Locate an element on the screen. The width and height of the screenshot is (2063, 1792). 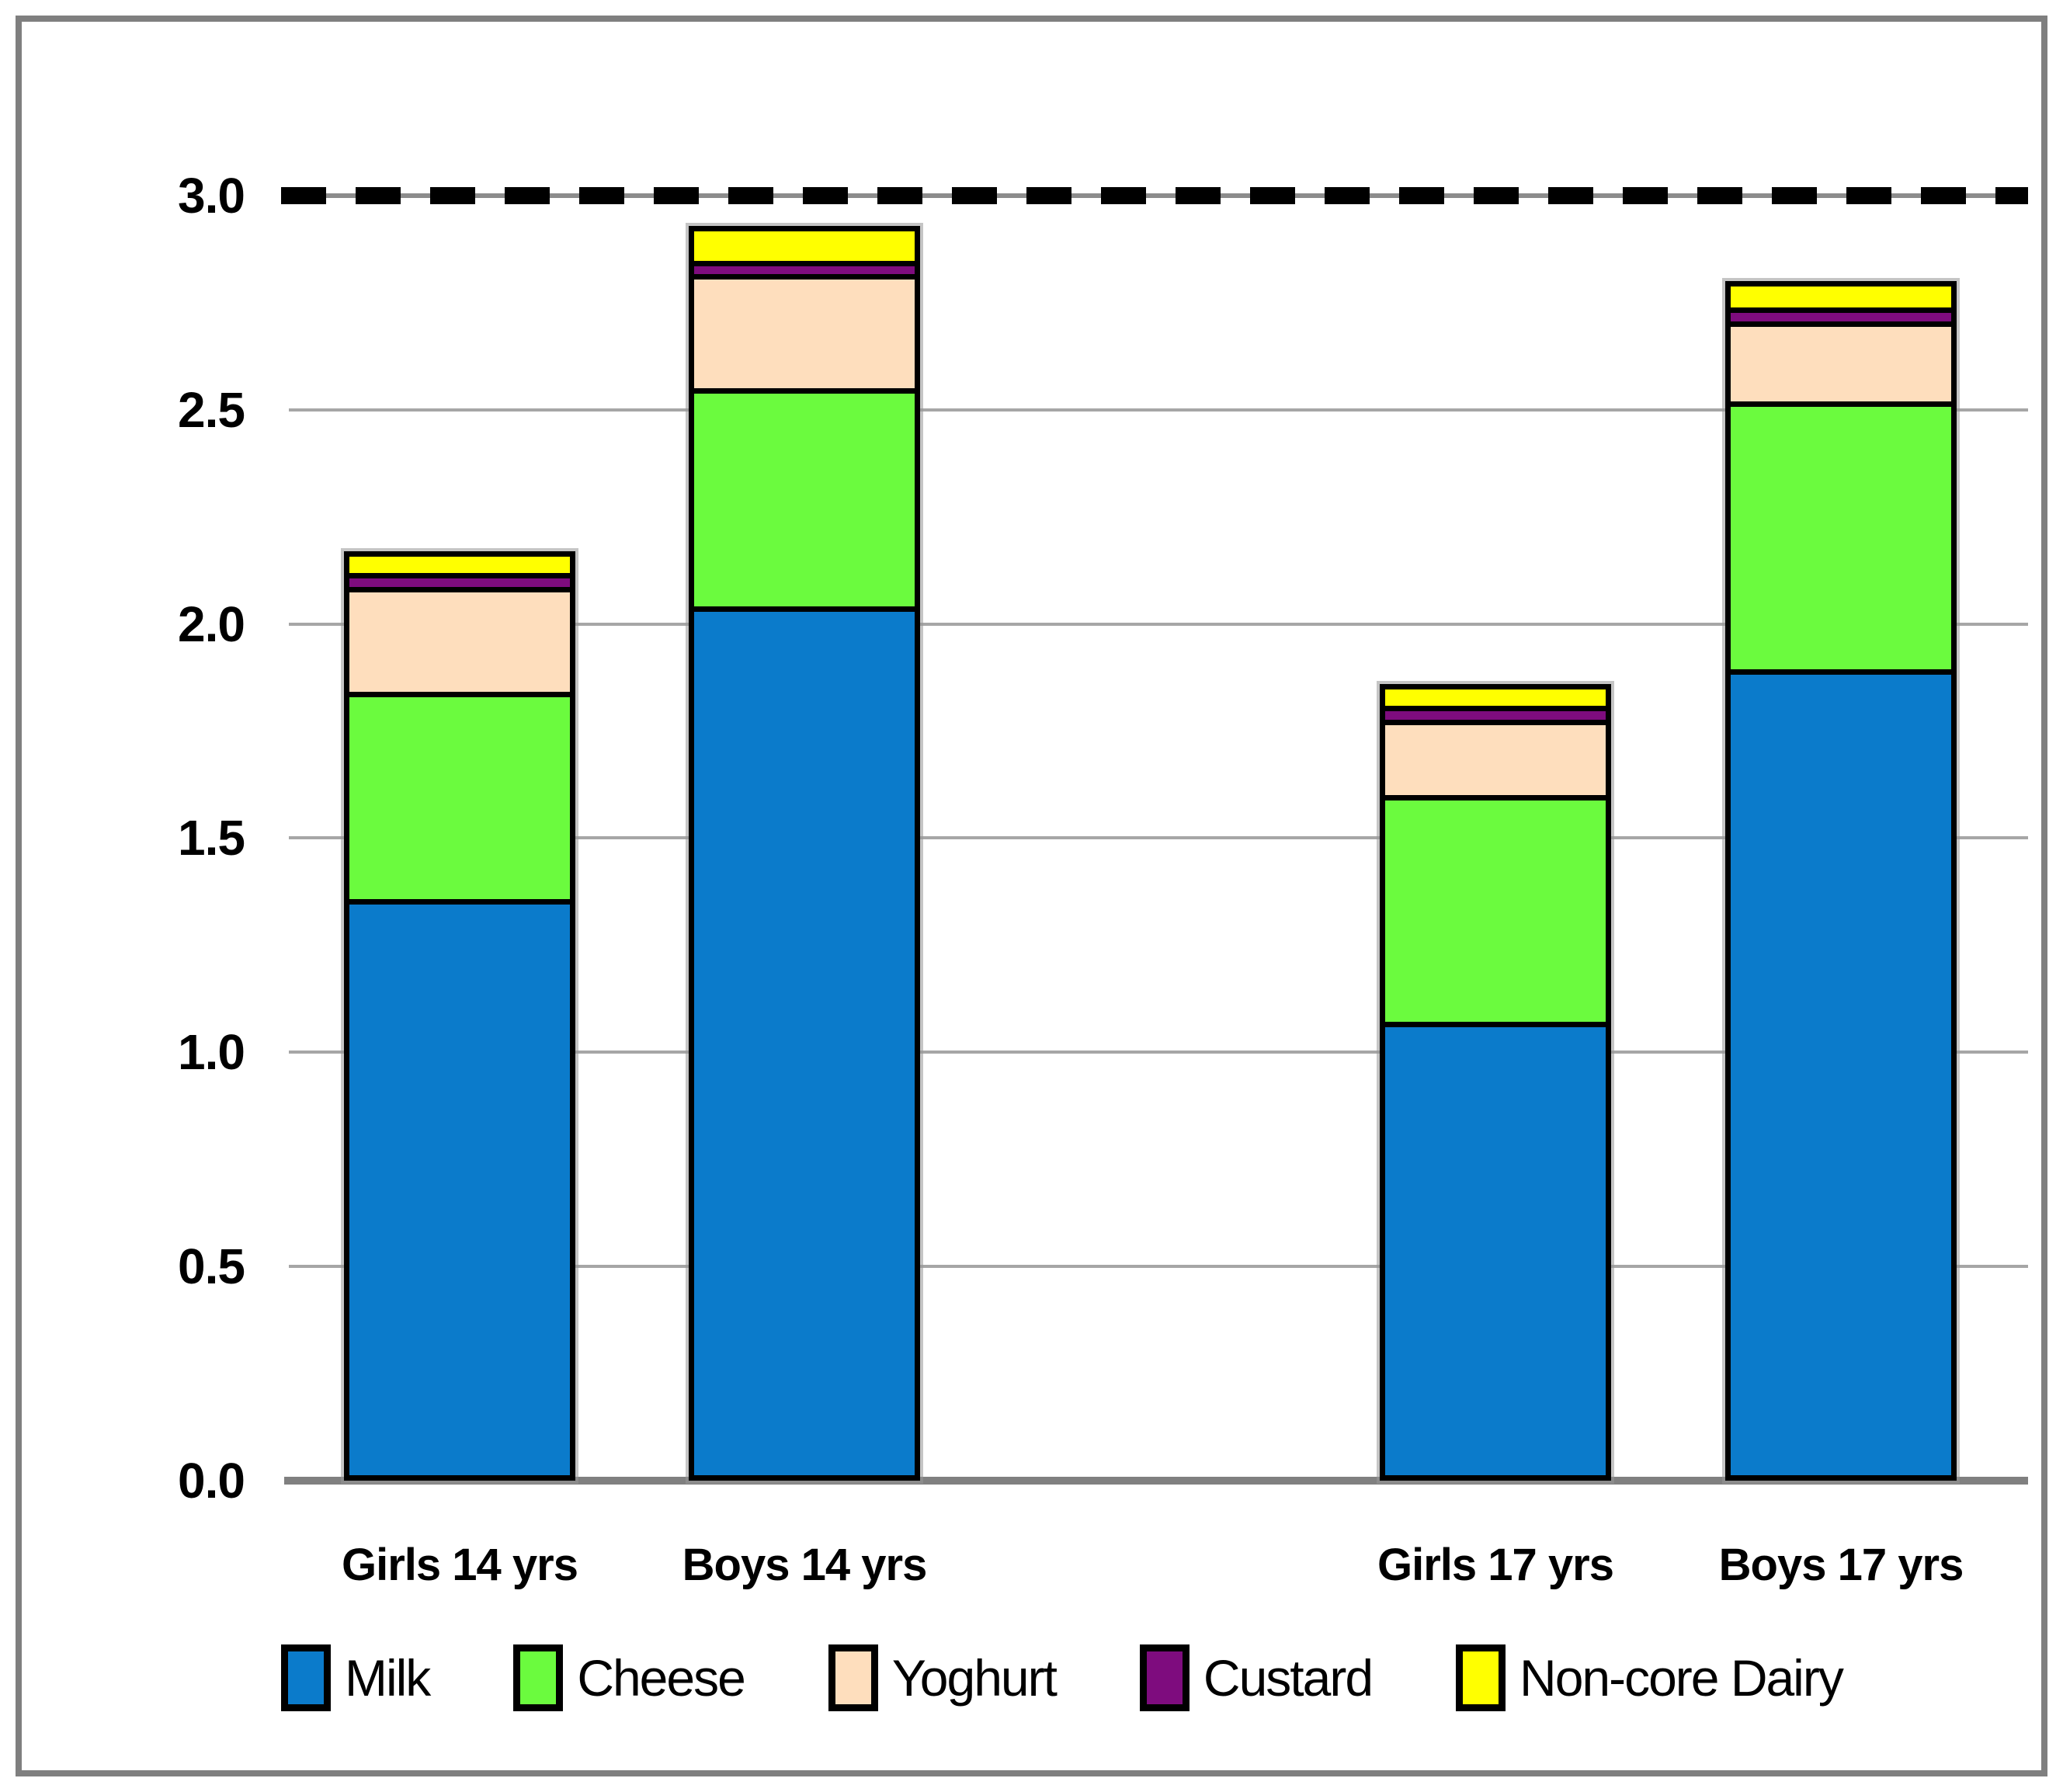
bar-segment-non-core-dairy-boys-14-yrs is located at coordinates (804, 246).